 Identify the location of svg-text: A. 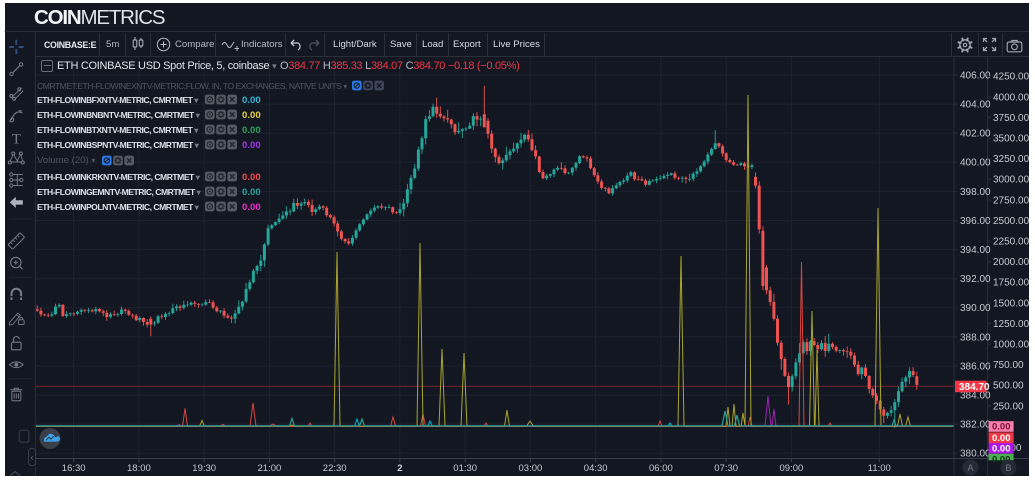
(970, 468).